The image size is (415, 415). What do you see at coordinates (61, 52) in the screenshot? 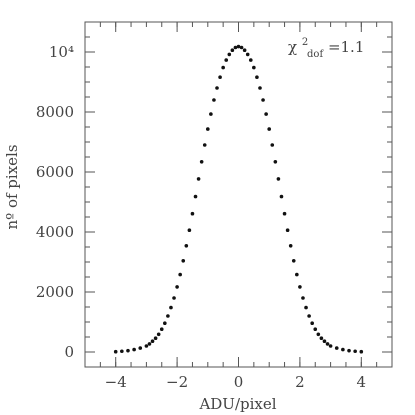
I see `y-tick-label: 10⁴` at bounding box center [61, 52].